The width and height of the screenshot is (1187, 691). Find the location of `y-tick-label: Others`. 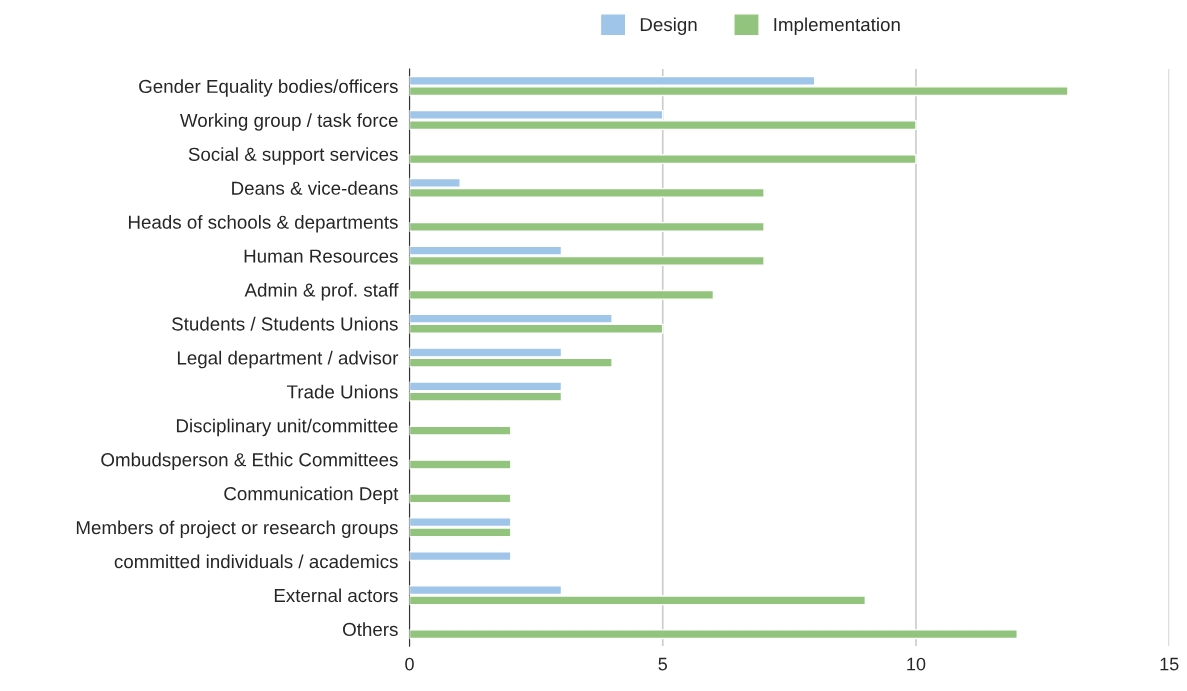

y-tick-label: Others is located at coordinates (370, 629).